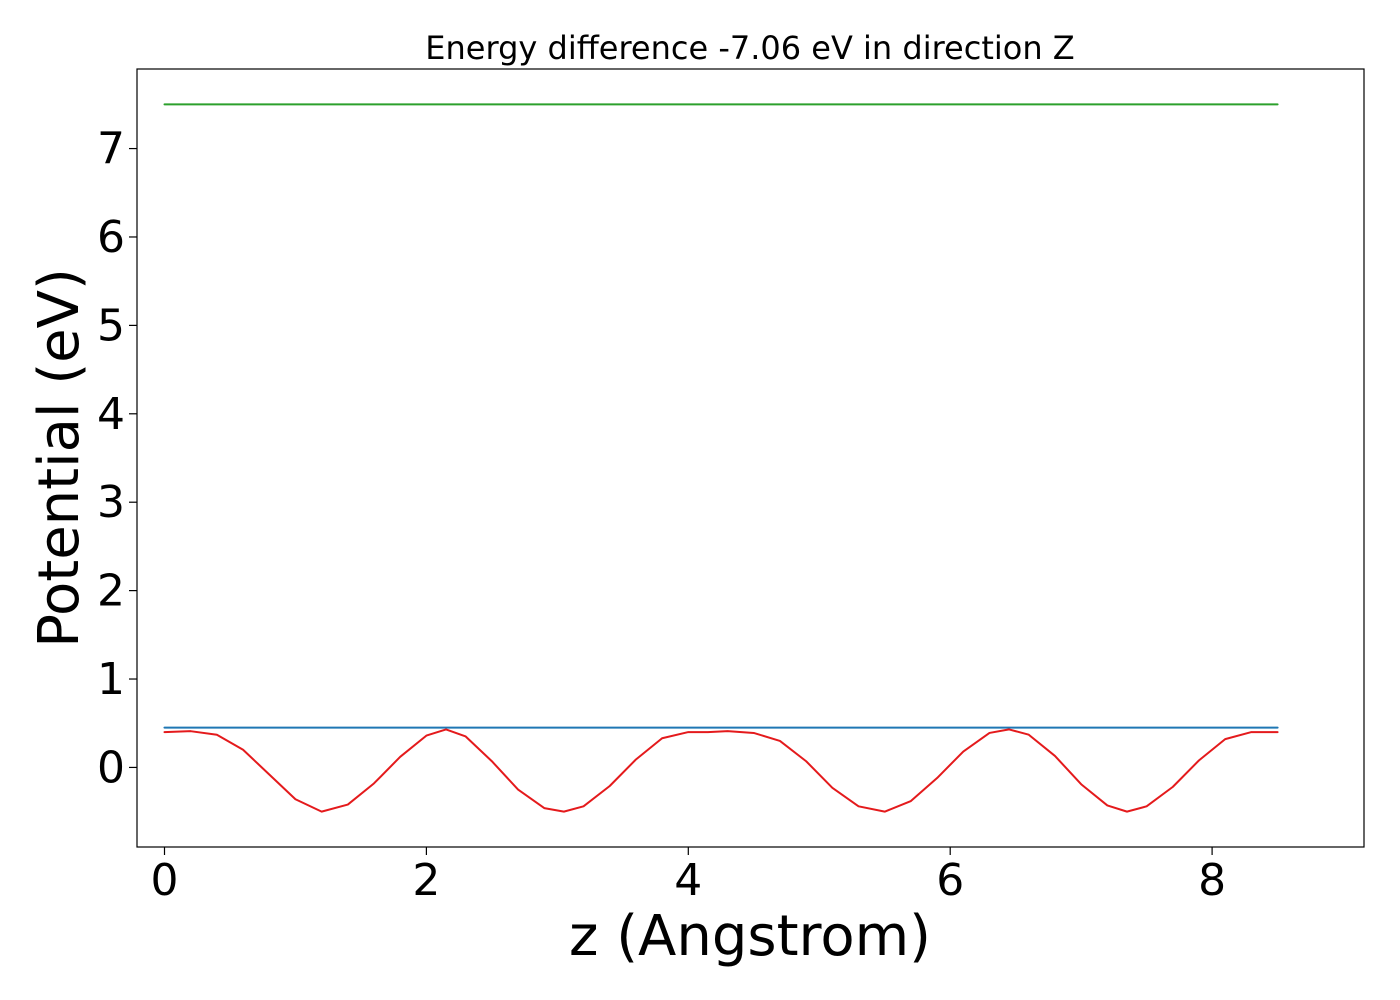 Image resolution: width=1400 pixels, height=1000 pixels. What do you see at coordinates (1212, 880) in the screenshot?
I see `x-tick-label: 8` at bounding box center [1212, 880].